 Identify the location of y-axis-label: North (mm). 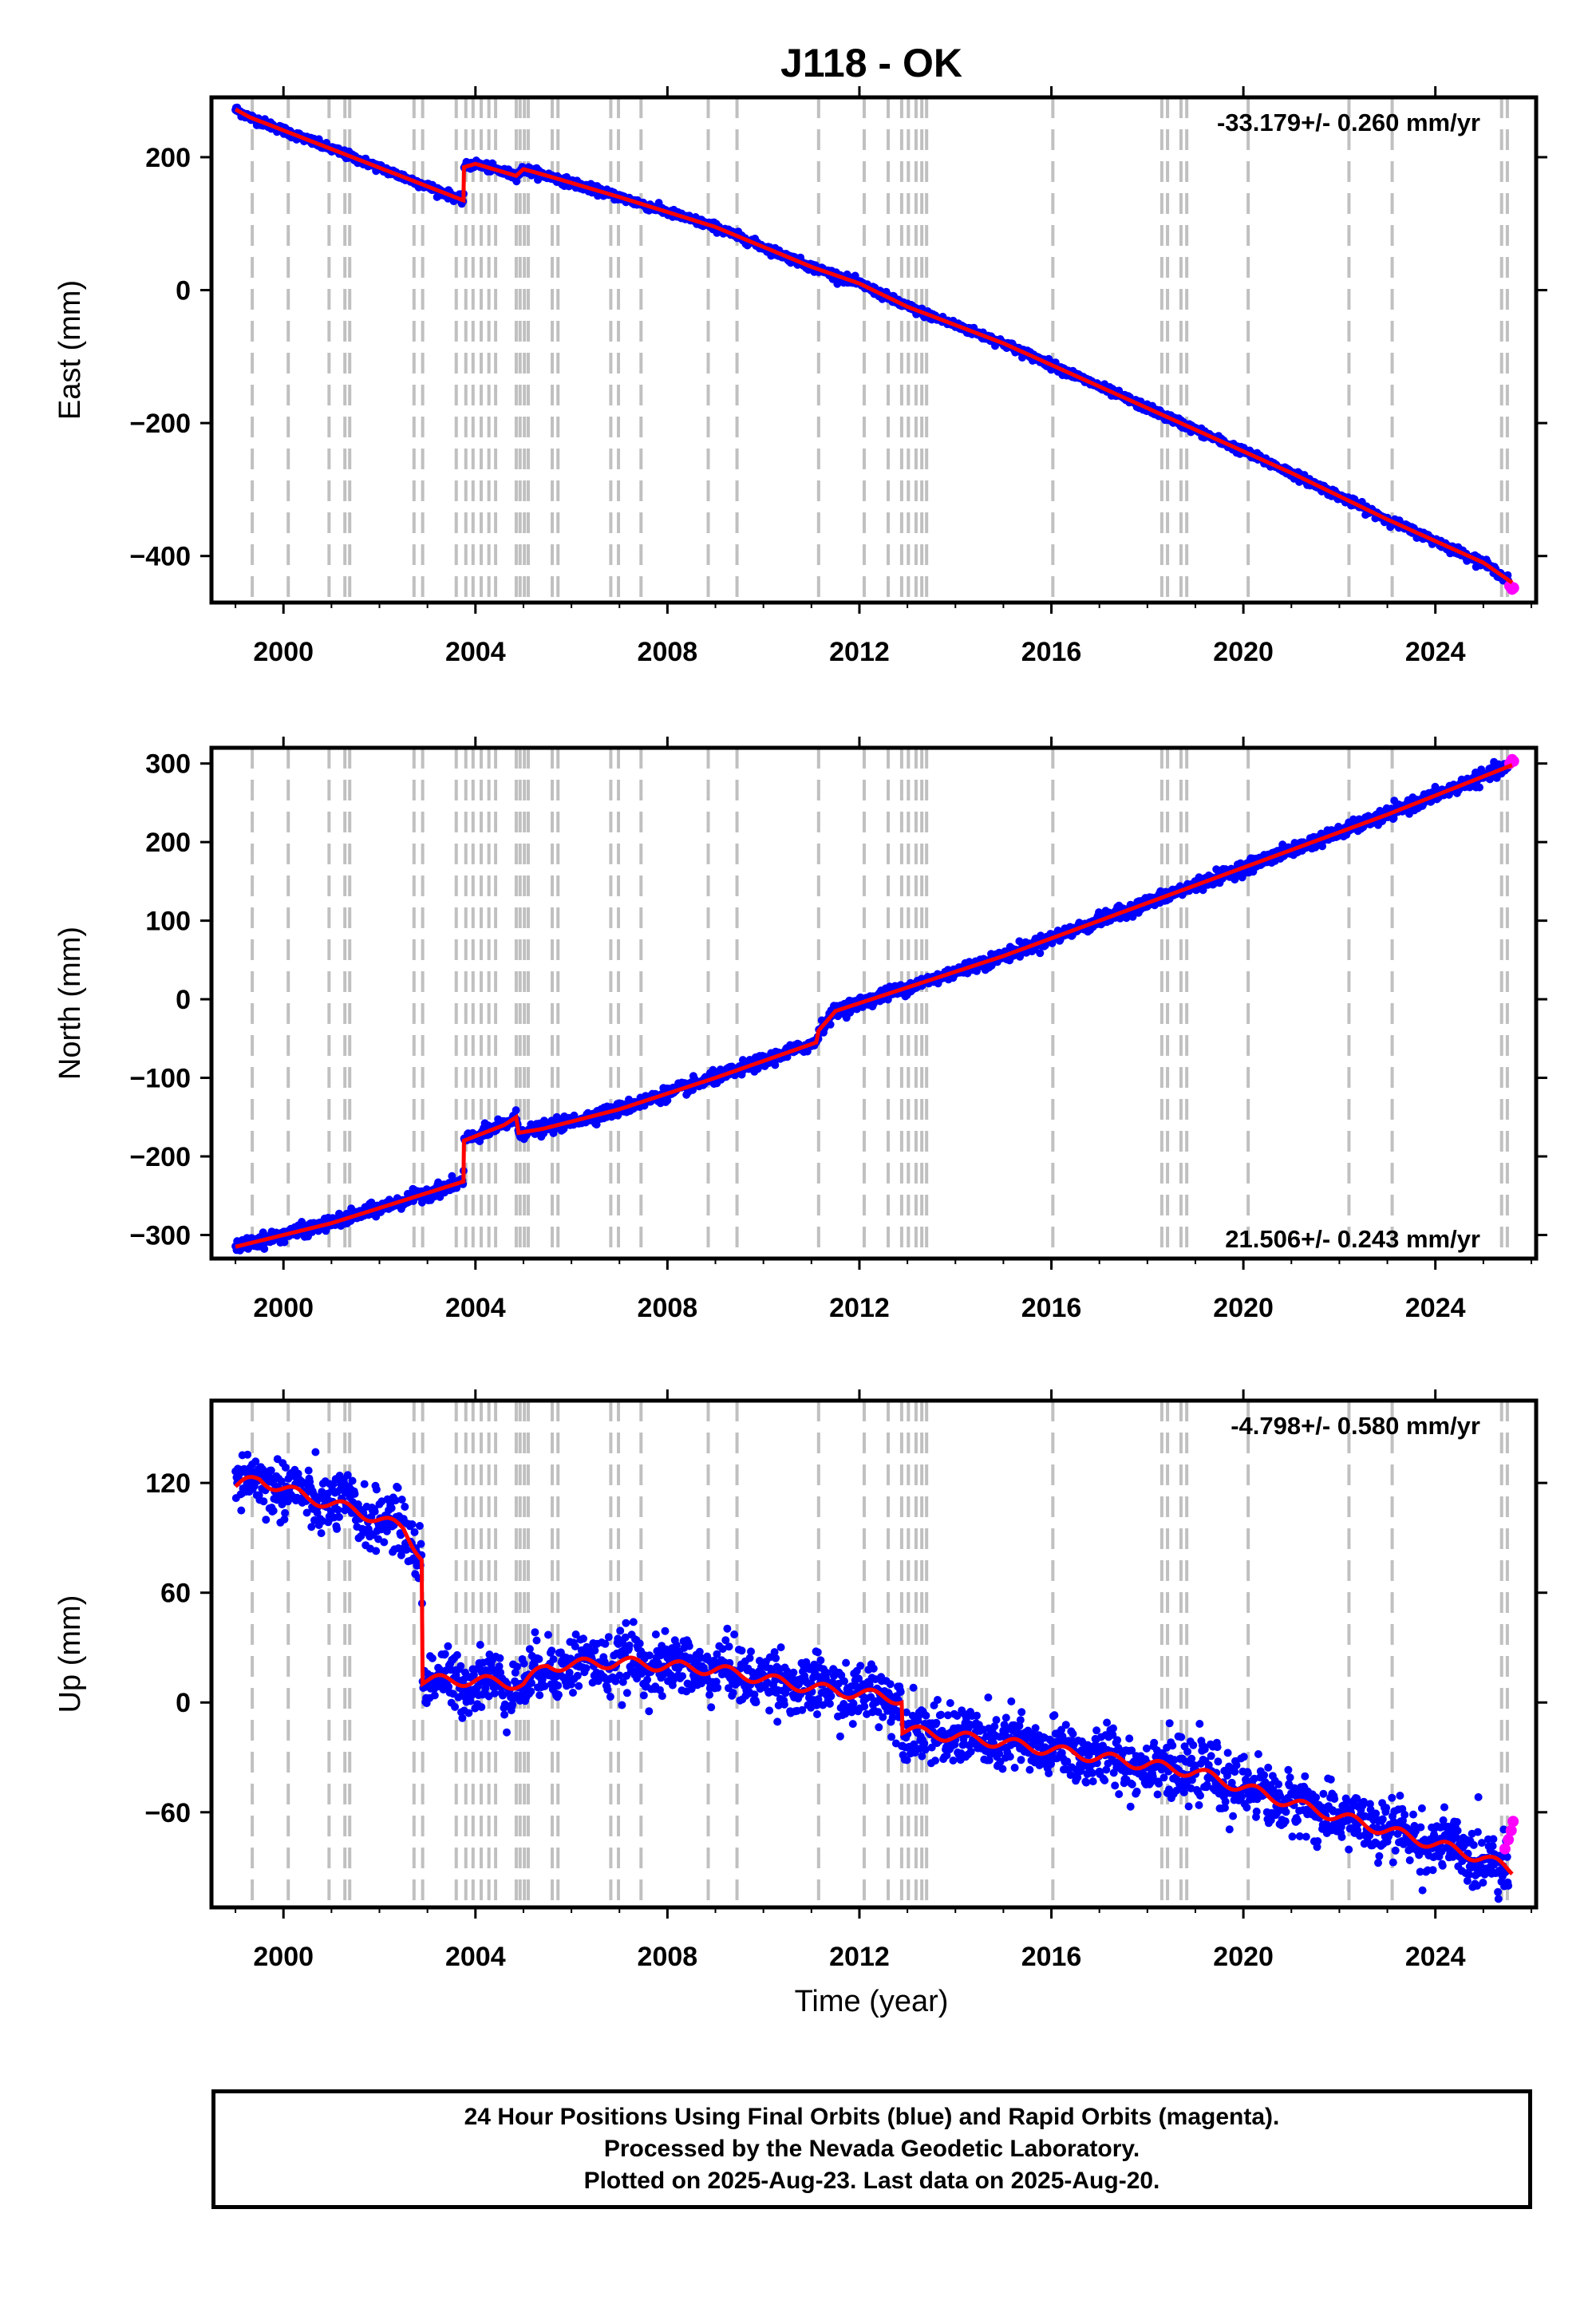
(70, 1003).